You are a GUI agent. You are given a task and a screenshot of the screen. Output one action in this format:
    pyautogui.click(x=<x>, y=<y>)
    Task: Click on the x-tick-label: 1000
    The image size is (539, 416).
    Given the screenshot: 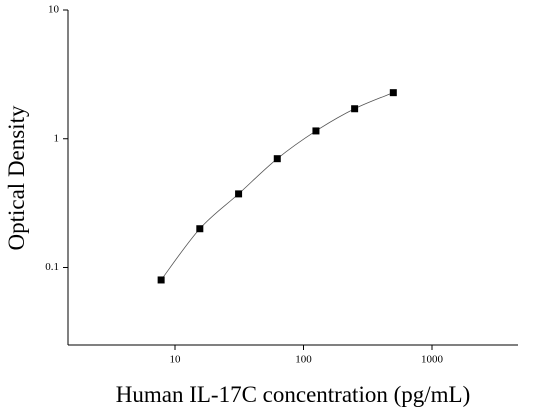 What is the action you would take?
    pyautogui.click(x=432, y=360)
    